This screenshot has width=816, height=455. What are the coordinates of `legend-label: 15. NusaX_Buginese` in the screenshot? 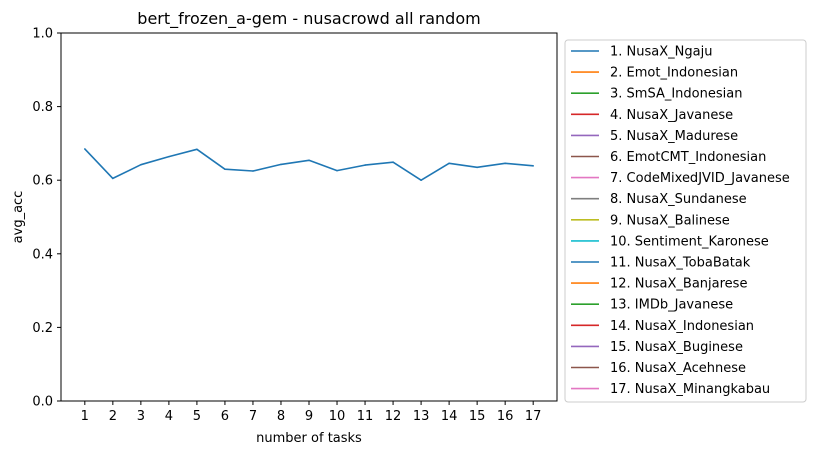 It's located at (676, 347).